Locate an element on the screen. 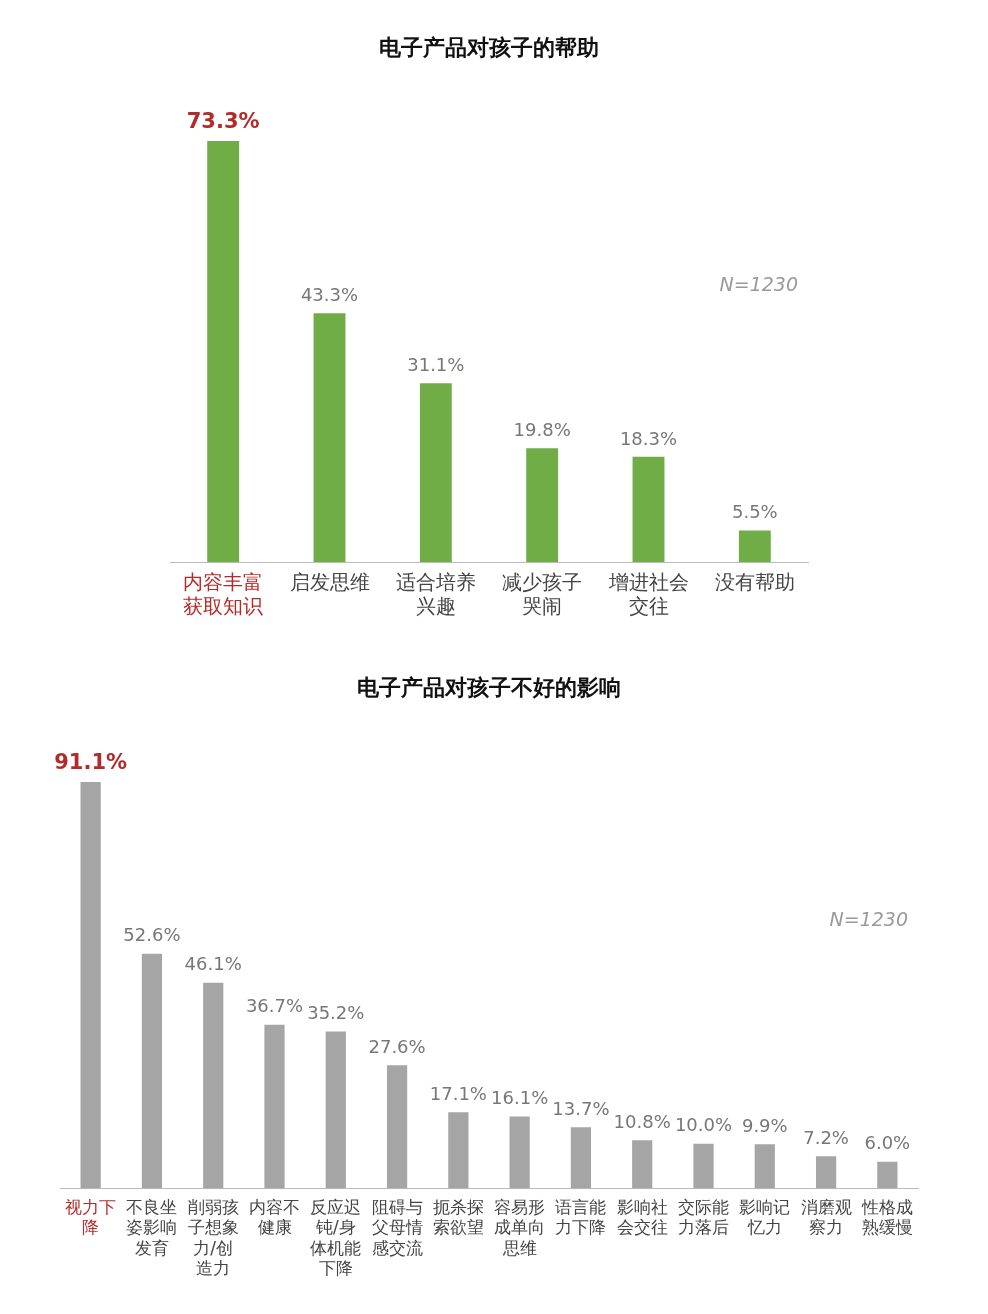  x-tick-label: 影响社会交往 is located at coordinates (642, 1217).